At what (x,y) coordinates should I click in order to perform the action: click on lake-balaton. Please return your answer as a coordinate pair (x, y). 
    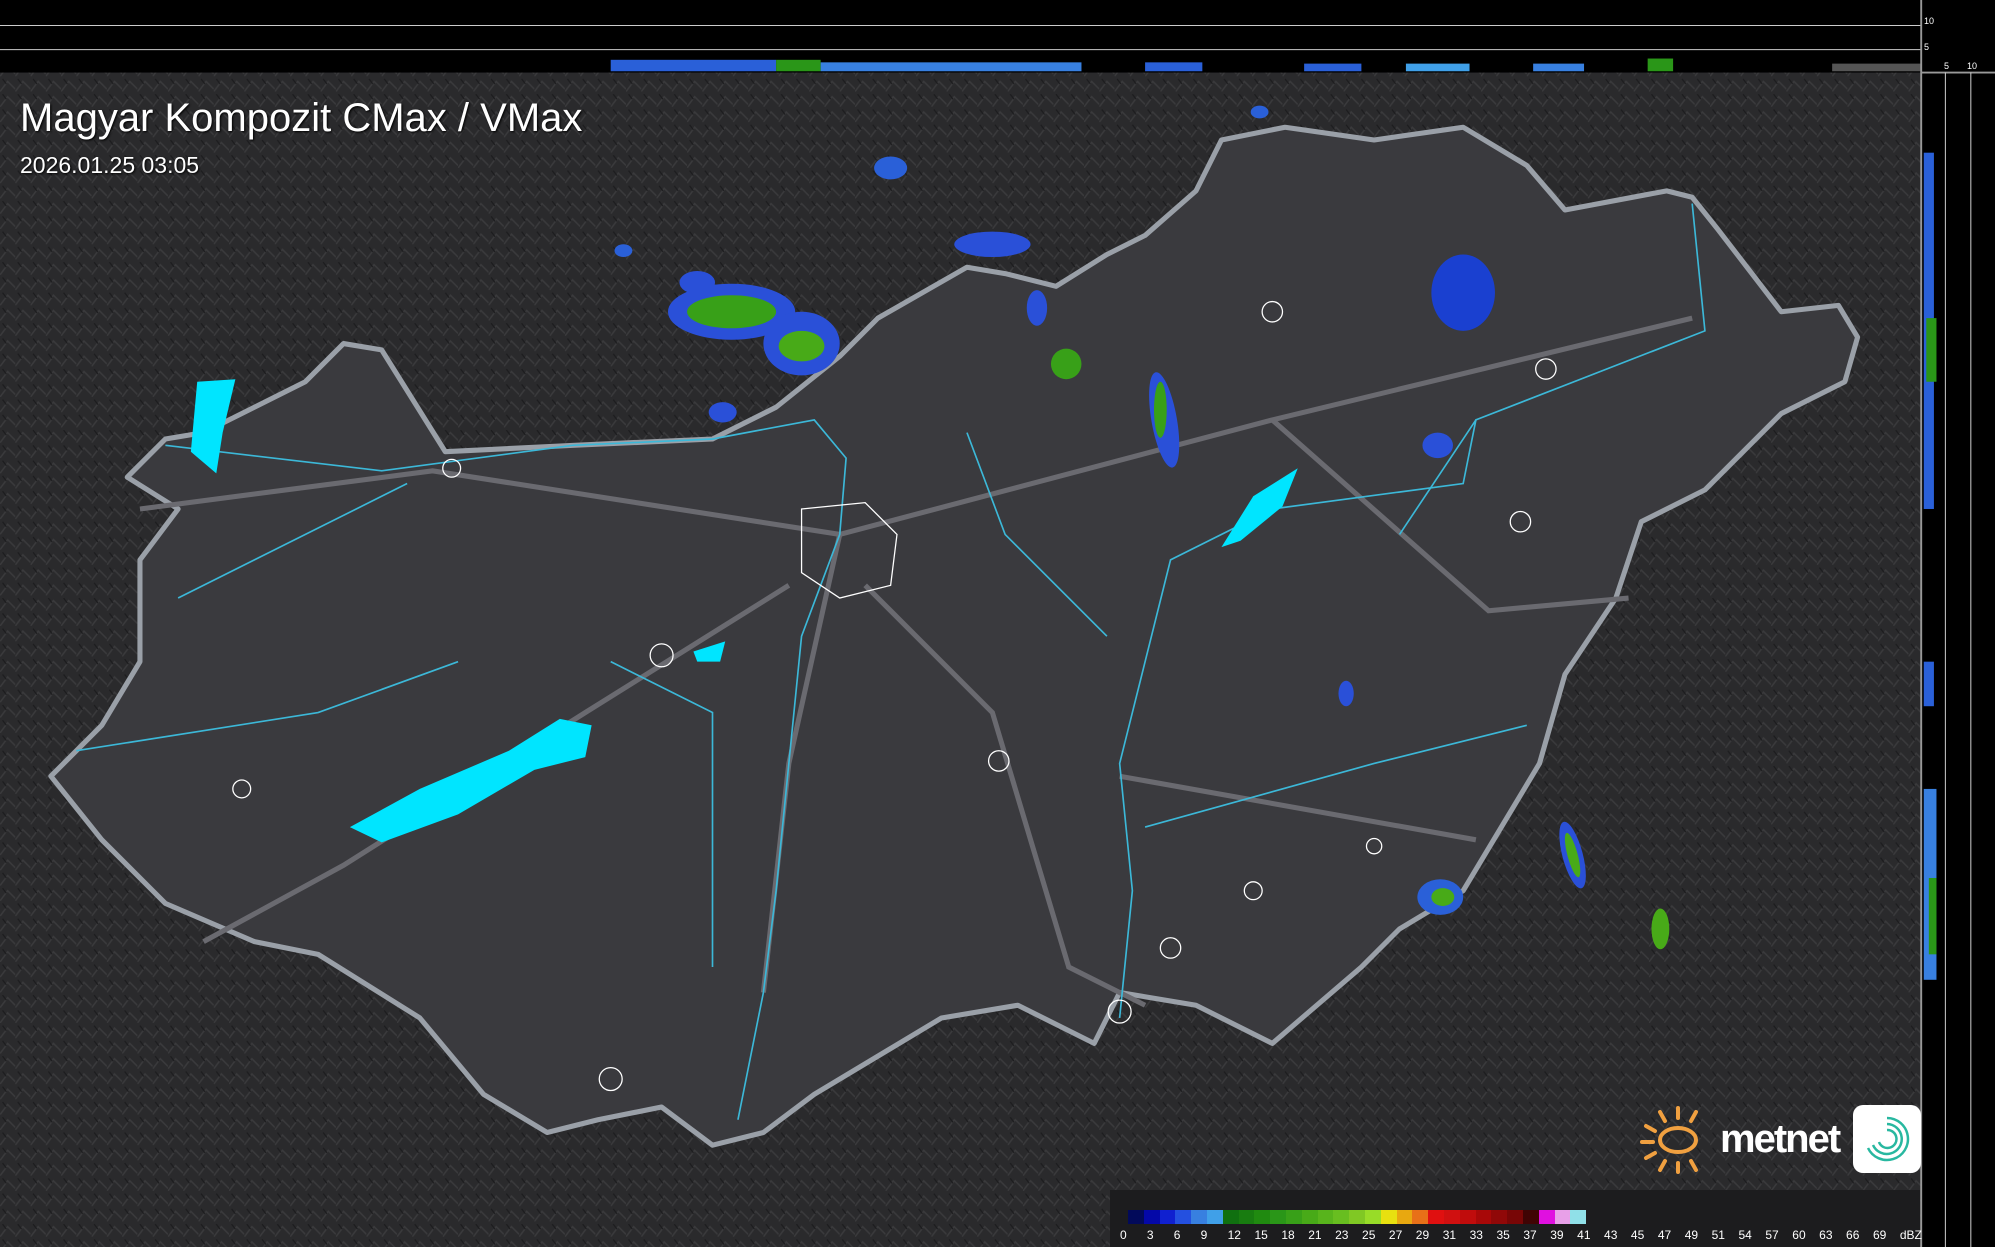
    Looking at the image, I should click on (470, 780).